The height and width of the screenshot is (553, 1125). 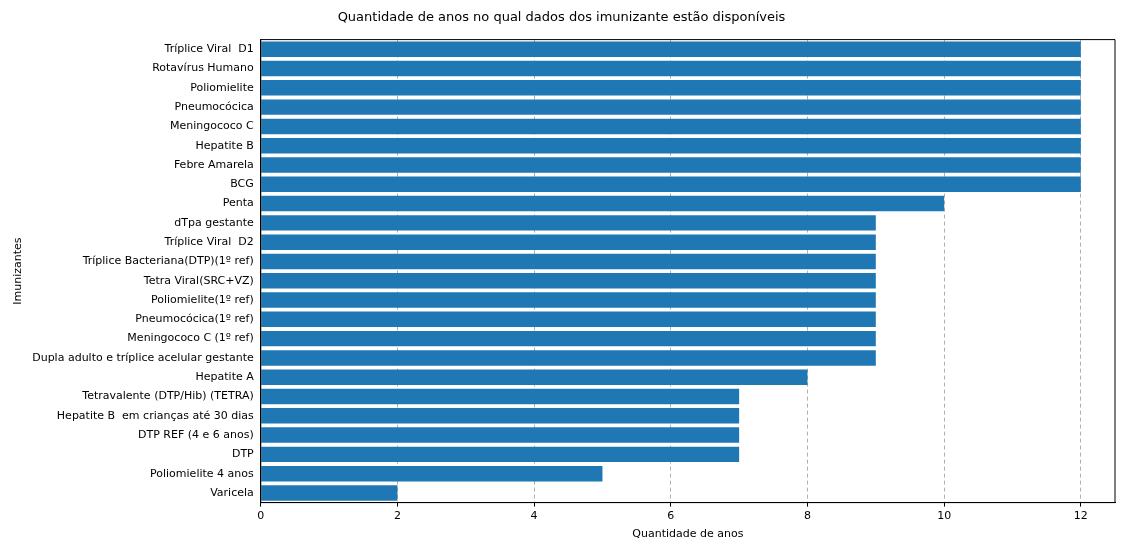 What do you see at coordinates (208, 242) in the screenshot?
I see `y-tick-label: Tríplice Viral D2` at bounding box center [208, 242].